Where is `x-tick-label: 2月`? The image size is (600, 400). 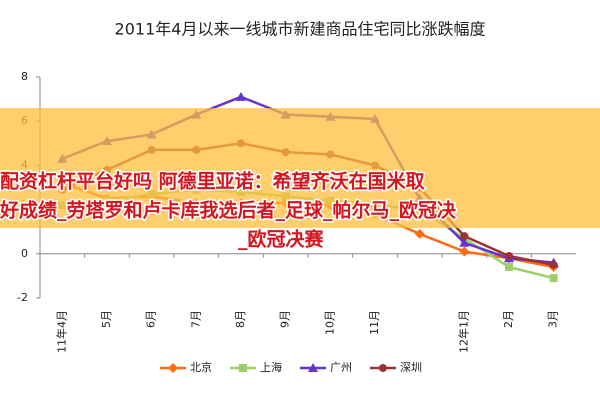
x-tick-label: 2月 is located at coordinates (508, 319).